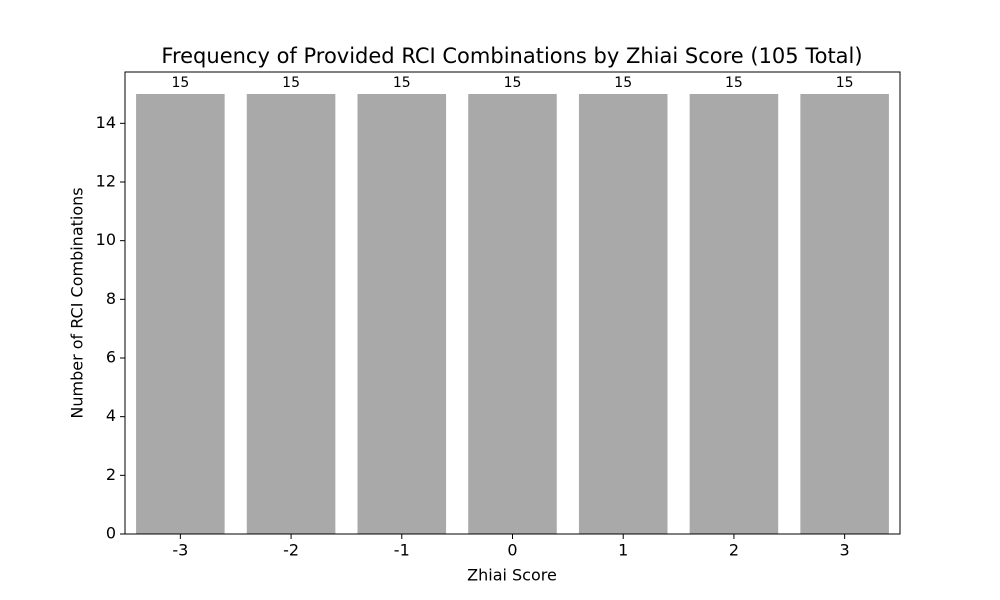 This screenshot has height=600, width=1000. Describe the element at coordinates (512, 550) in the screenshot. I see `x-tick-label: 0` at that location.